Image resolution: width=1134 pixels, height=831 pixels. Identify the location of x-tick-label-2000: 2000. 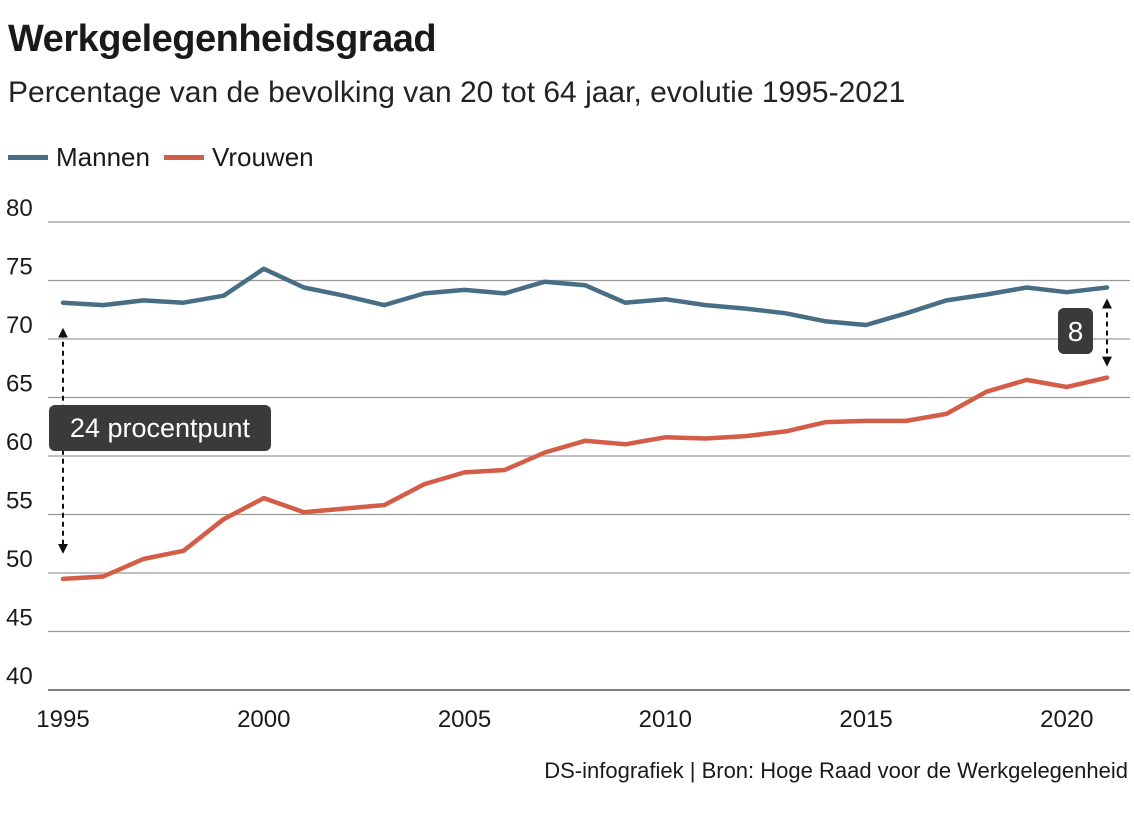
(263, 719).